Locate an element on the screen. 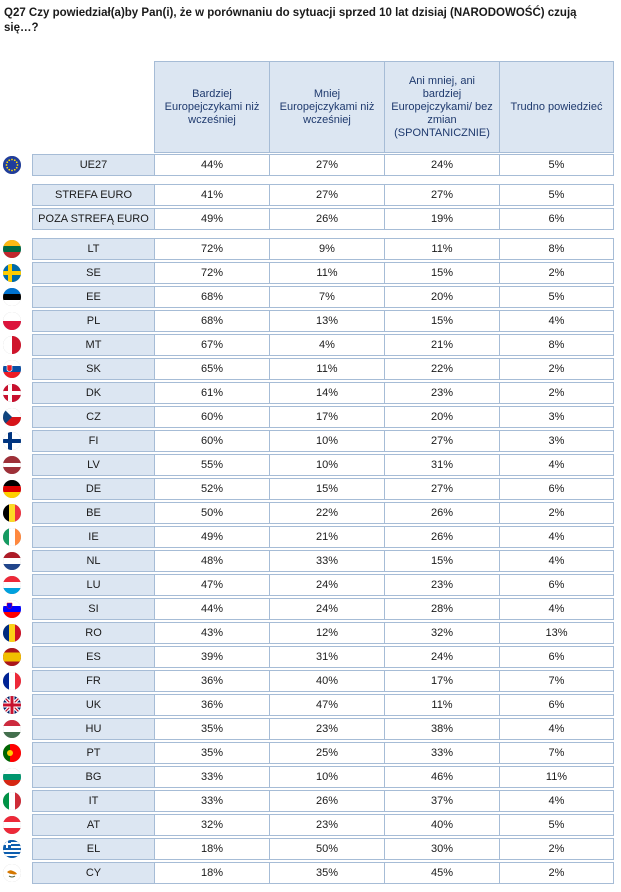 This screenshot has height=892, width=621. table-row: IE 49% 21% 26% 4% is located at coordinates (323, 537).